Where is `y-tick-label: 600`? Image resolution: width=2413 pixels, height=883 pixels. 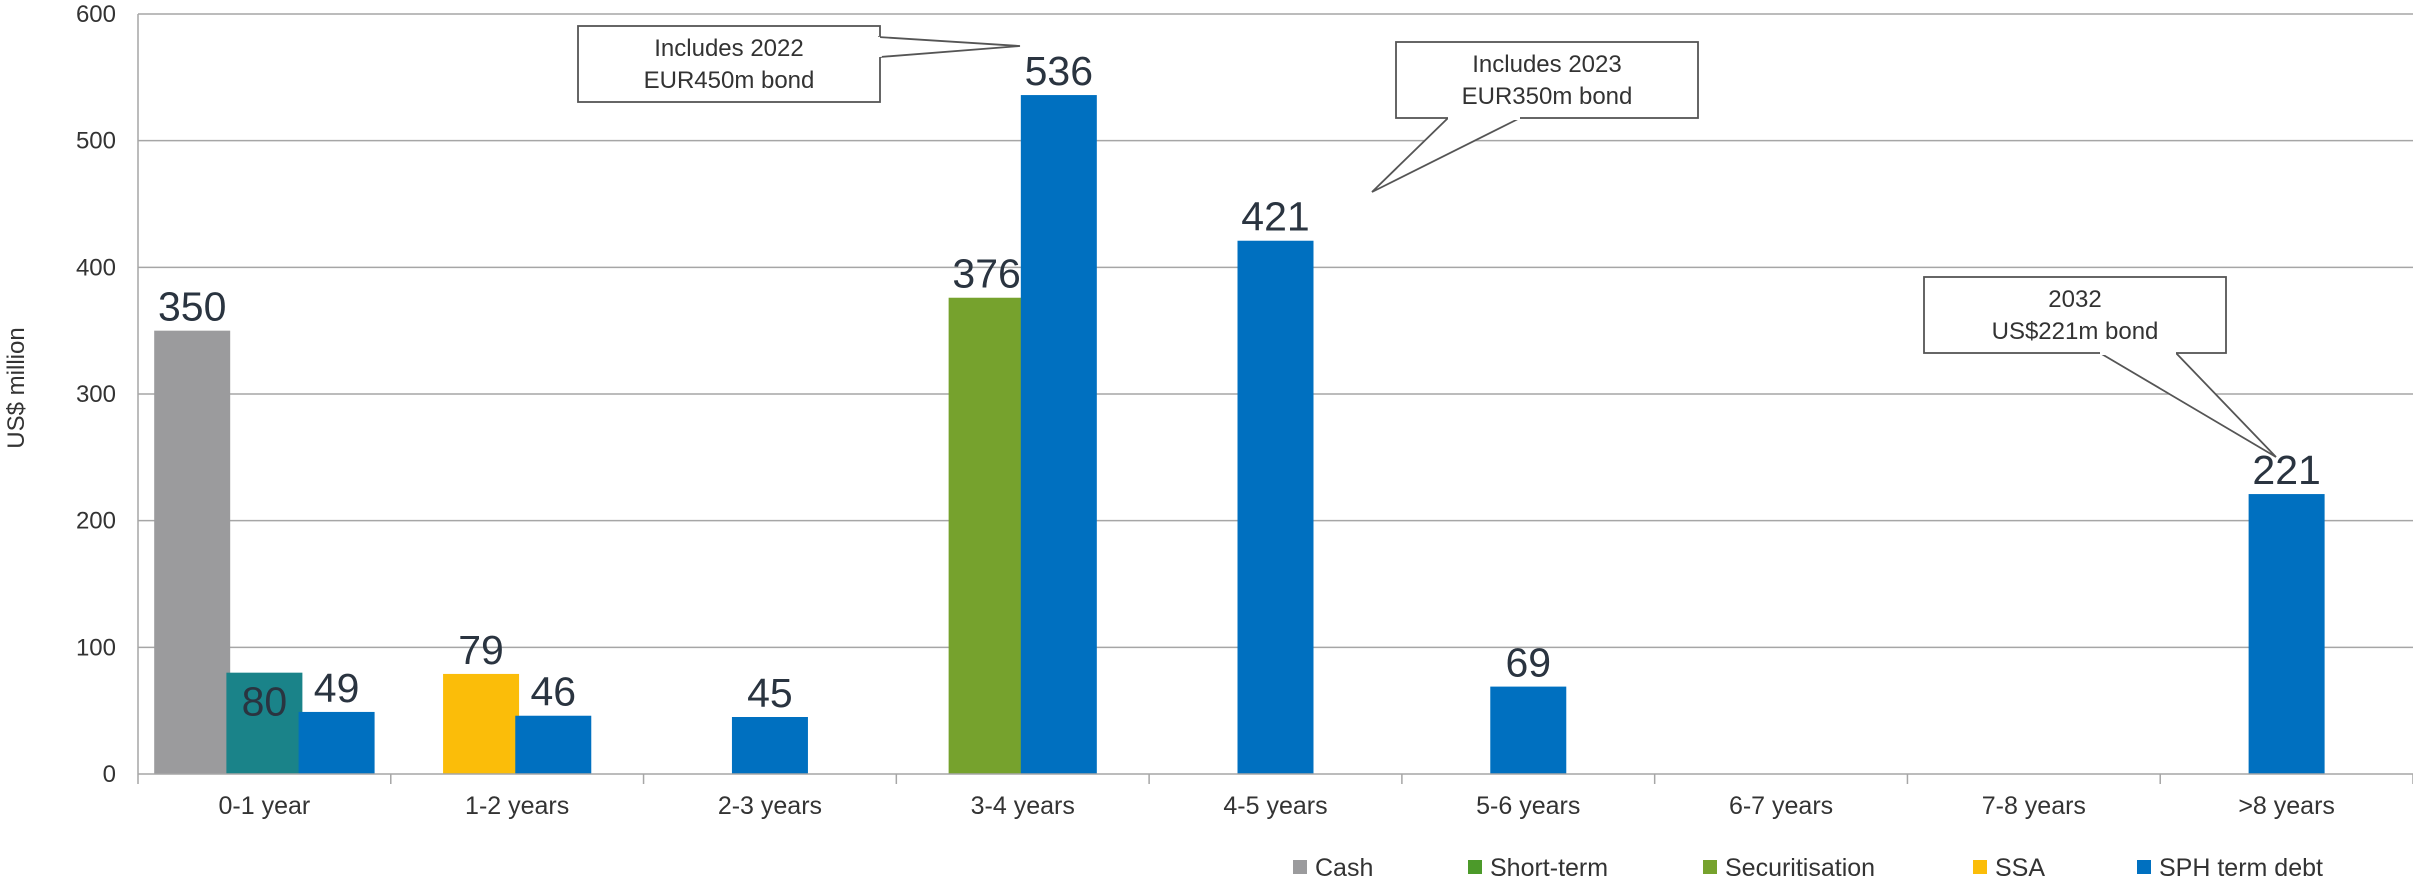
y-tick-label: 600 is located at coordinates (96, 14).